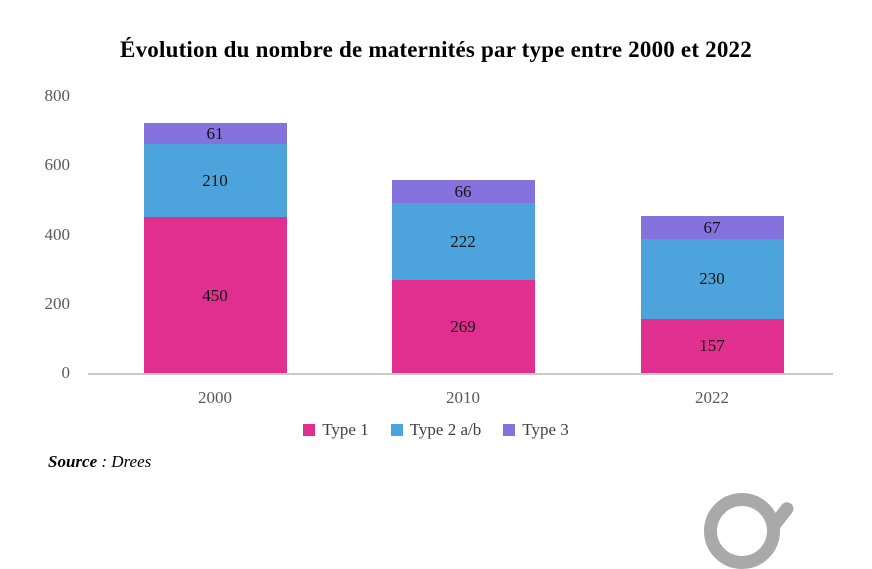 Image resolution: width=872 pixels, height=569 pixels. What do you see at coordinates (445, 429) in the screenshot?
I see `legend-label: Type 2 a/b` at bounding box center [445, 429].